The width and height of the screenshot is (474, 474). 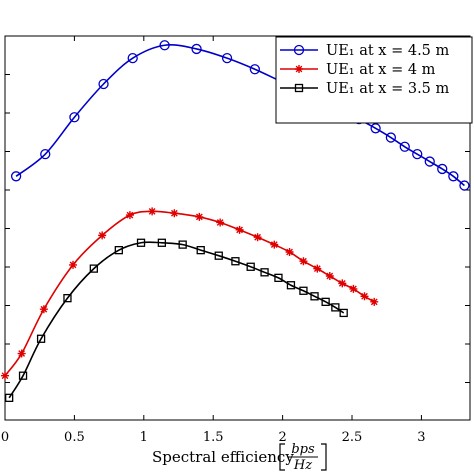 What do you see at coordinates (282, 457) in the screenshot?
I see `x-axis-unit-left-bracket` at bounding box center [282, 457].